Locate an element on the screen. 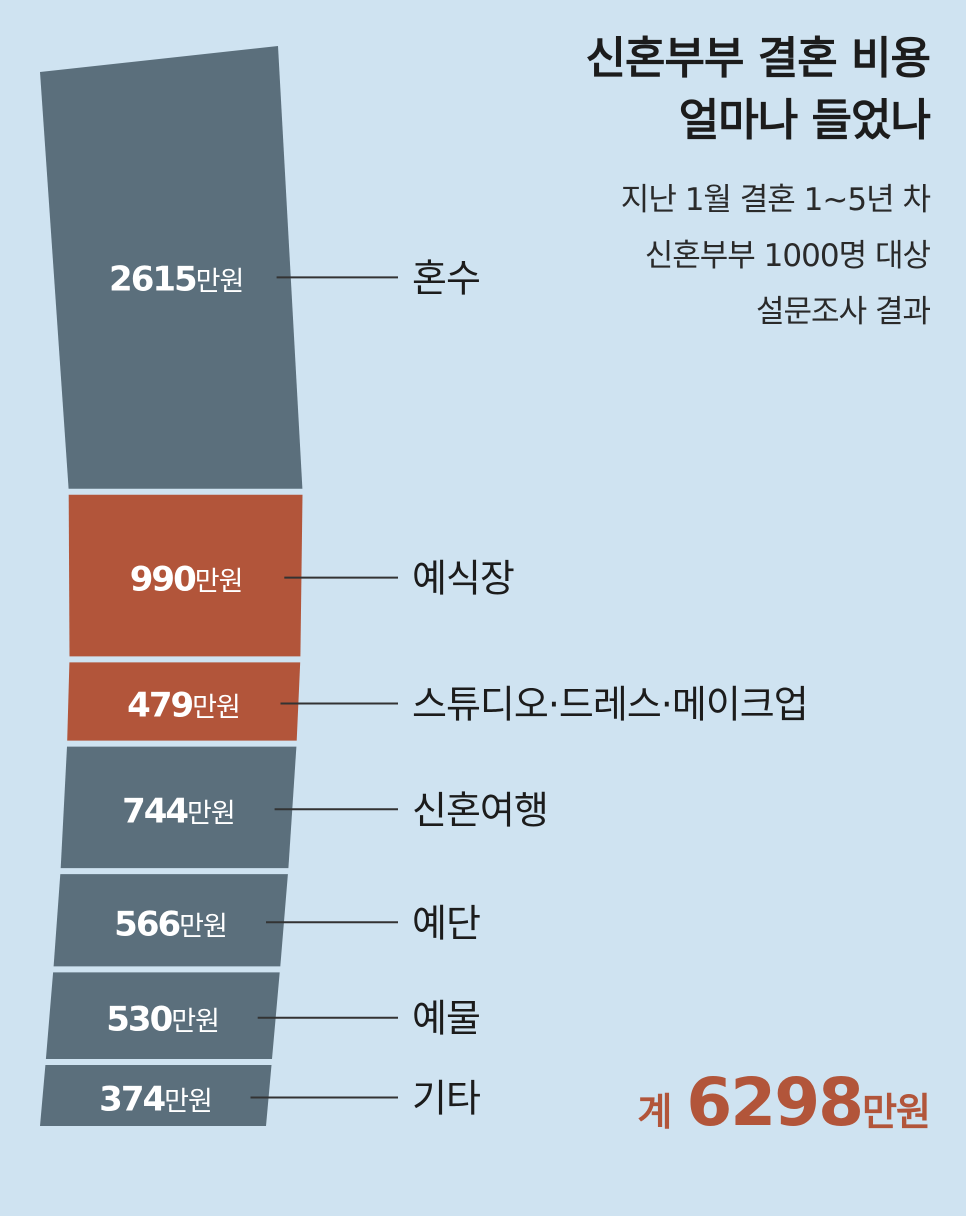  category-label: 스튜디오·드레스·메이크업 is located at coordinates (610, 705).